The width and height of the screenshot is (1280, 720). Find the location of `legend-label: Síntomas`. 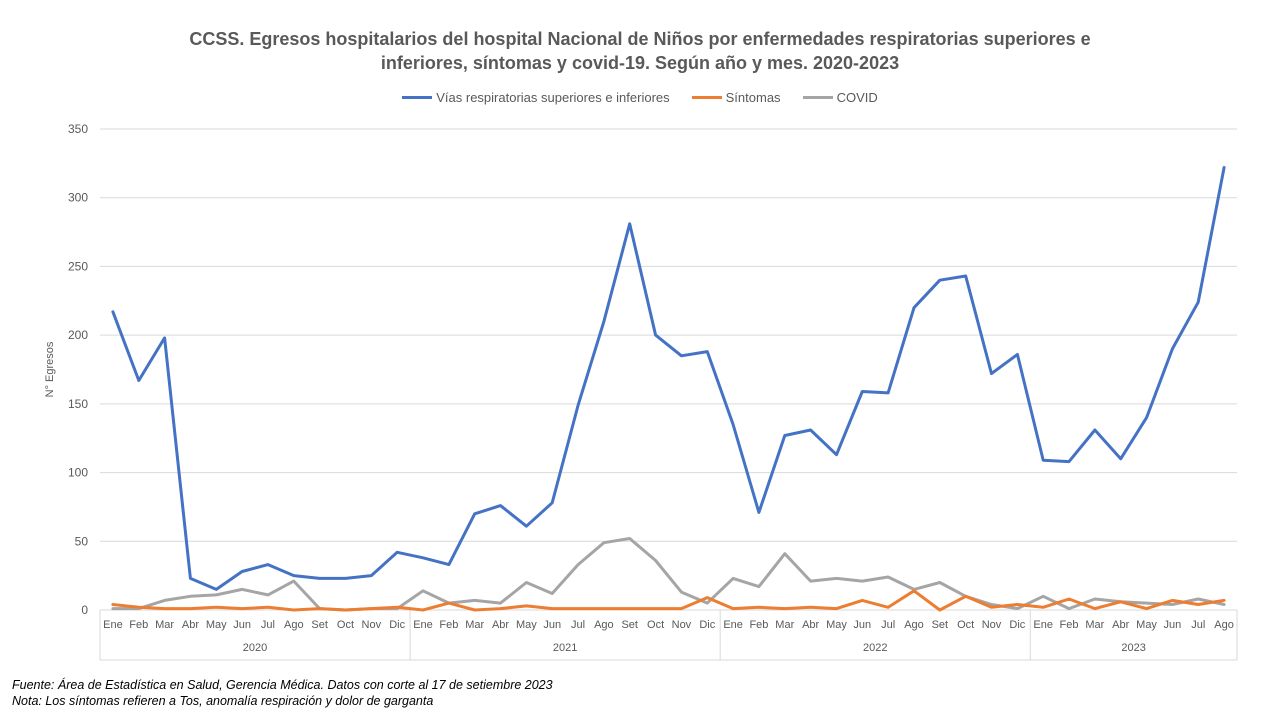

legend-label: Síntomas is located at coordinates (753, 97).